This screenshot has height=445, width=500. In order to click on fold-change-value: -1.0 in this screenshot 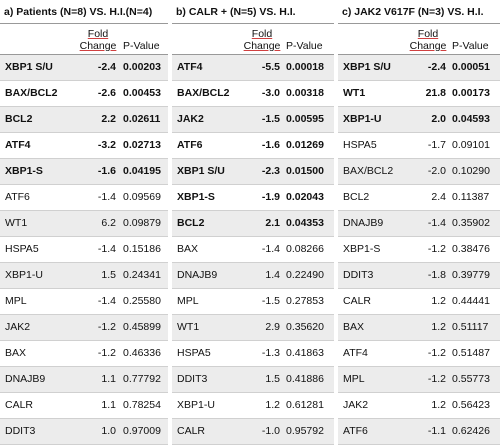, I will do `click(270, 431)`.